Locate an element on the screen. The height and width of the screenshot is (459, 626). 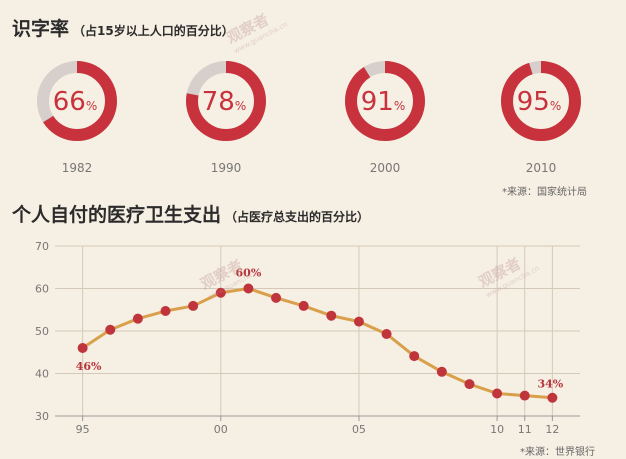
donut-ring-1990: 78% 1990 is located at coordinates (226, 118).